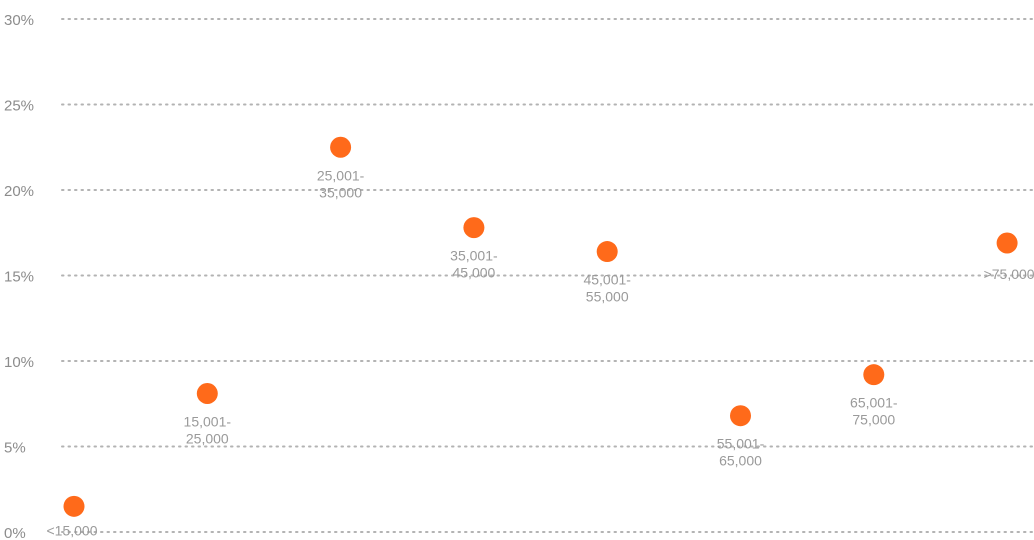 The width and height of the screenshot is (1034, 540). Describe the element at coordinates (474, 264) in the screenshot. I see `data-label: 35,001-45,000` at that location.